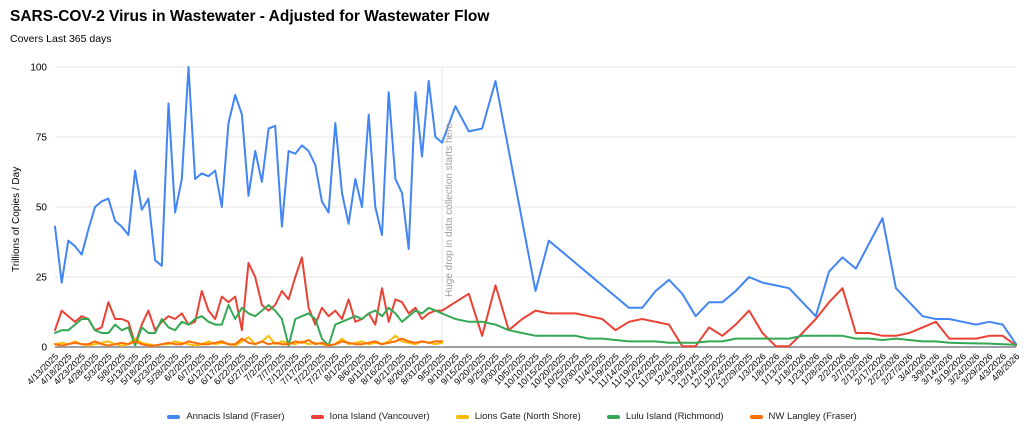 This screenshot has width=1024, height=433. What do you see at coordinates (527, 416) in the screenshot?
I see `legend-label-lions-gate: Lions Gate (North Shore)` at bounding box center [527, 416].